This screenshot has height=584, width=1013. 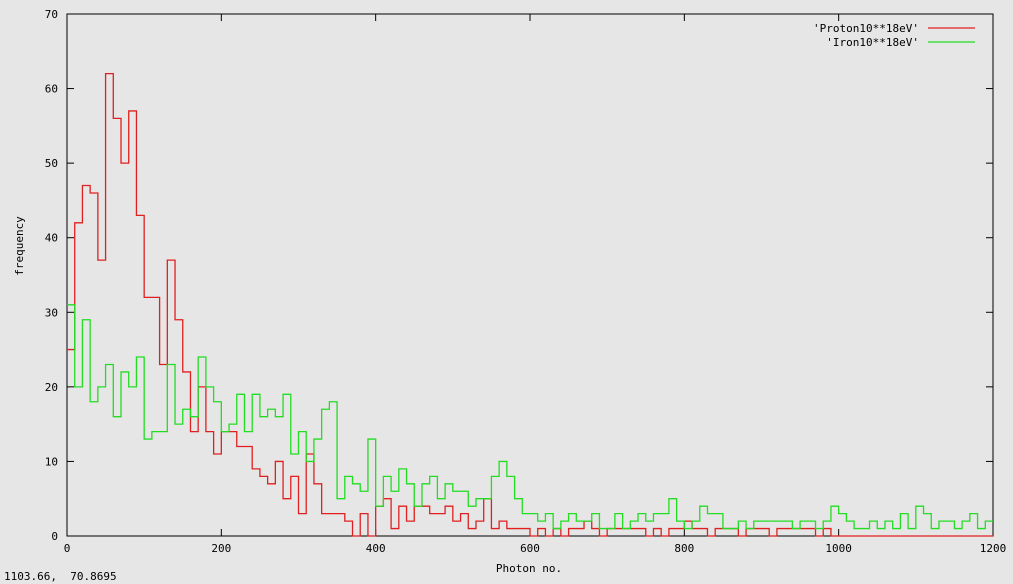 I want to click on x-tick-label: 1000, so click(x=838, y=548).